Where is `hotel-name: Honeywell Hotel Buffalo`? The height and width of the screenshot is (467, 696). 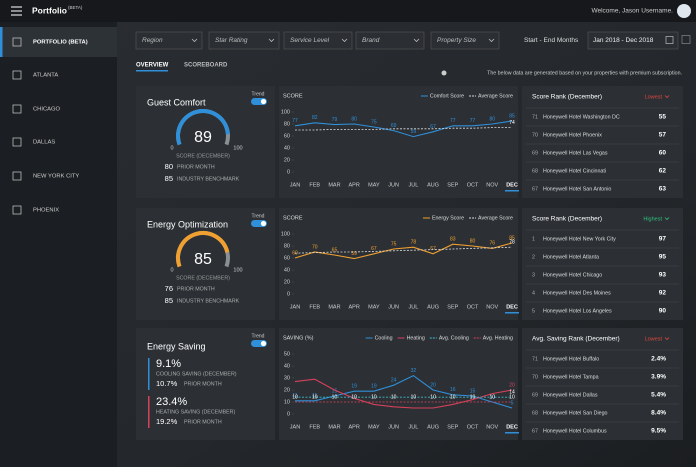 hotel-name: Honeywell Hotel Buffalo is located at coordinates (571, 359).